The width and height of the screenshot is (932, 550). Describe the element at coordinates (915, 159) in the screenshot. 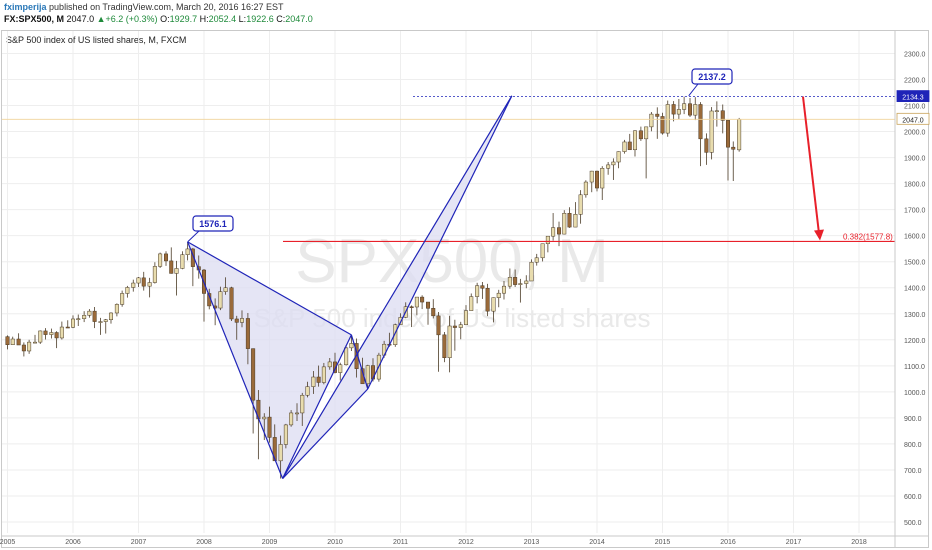

I see `y-tick-label: 1900.0` at that location.